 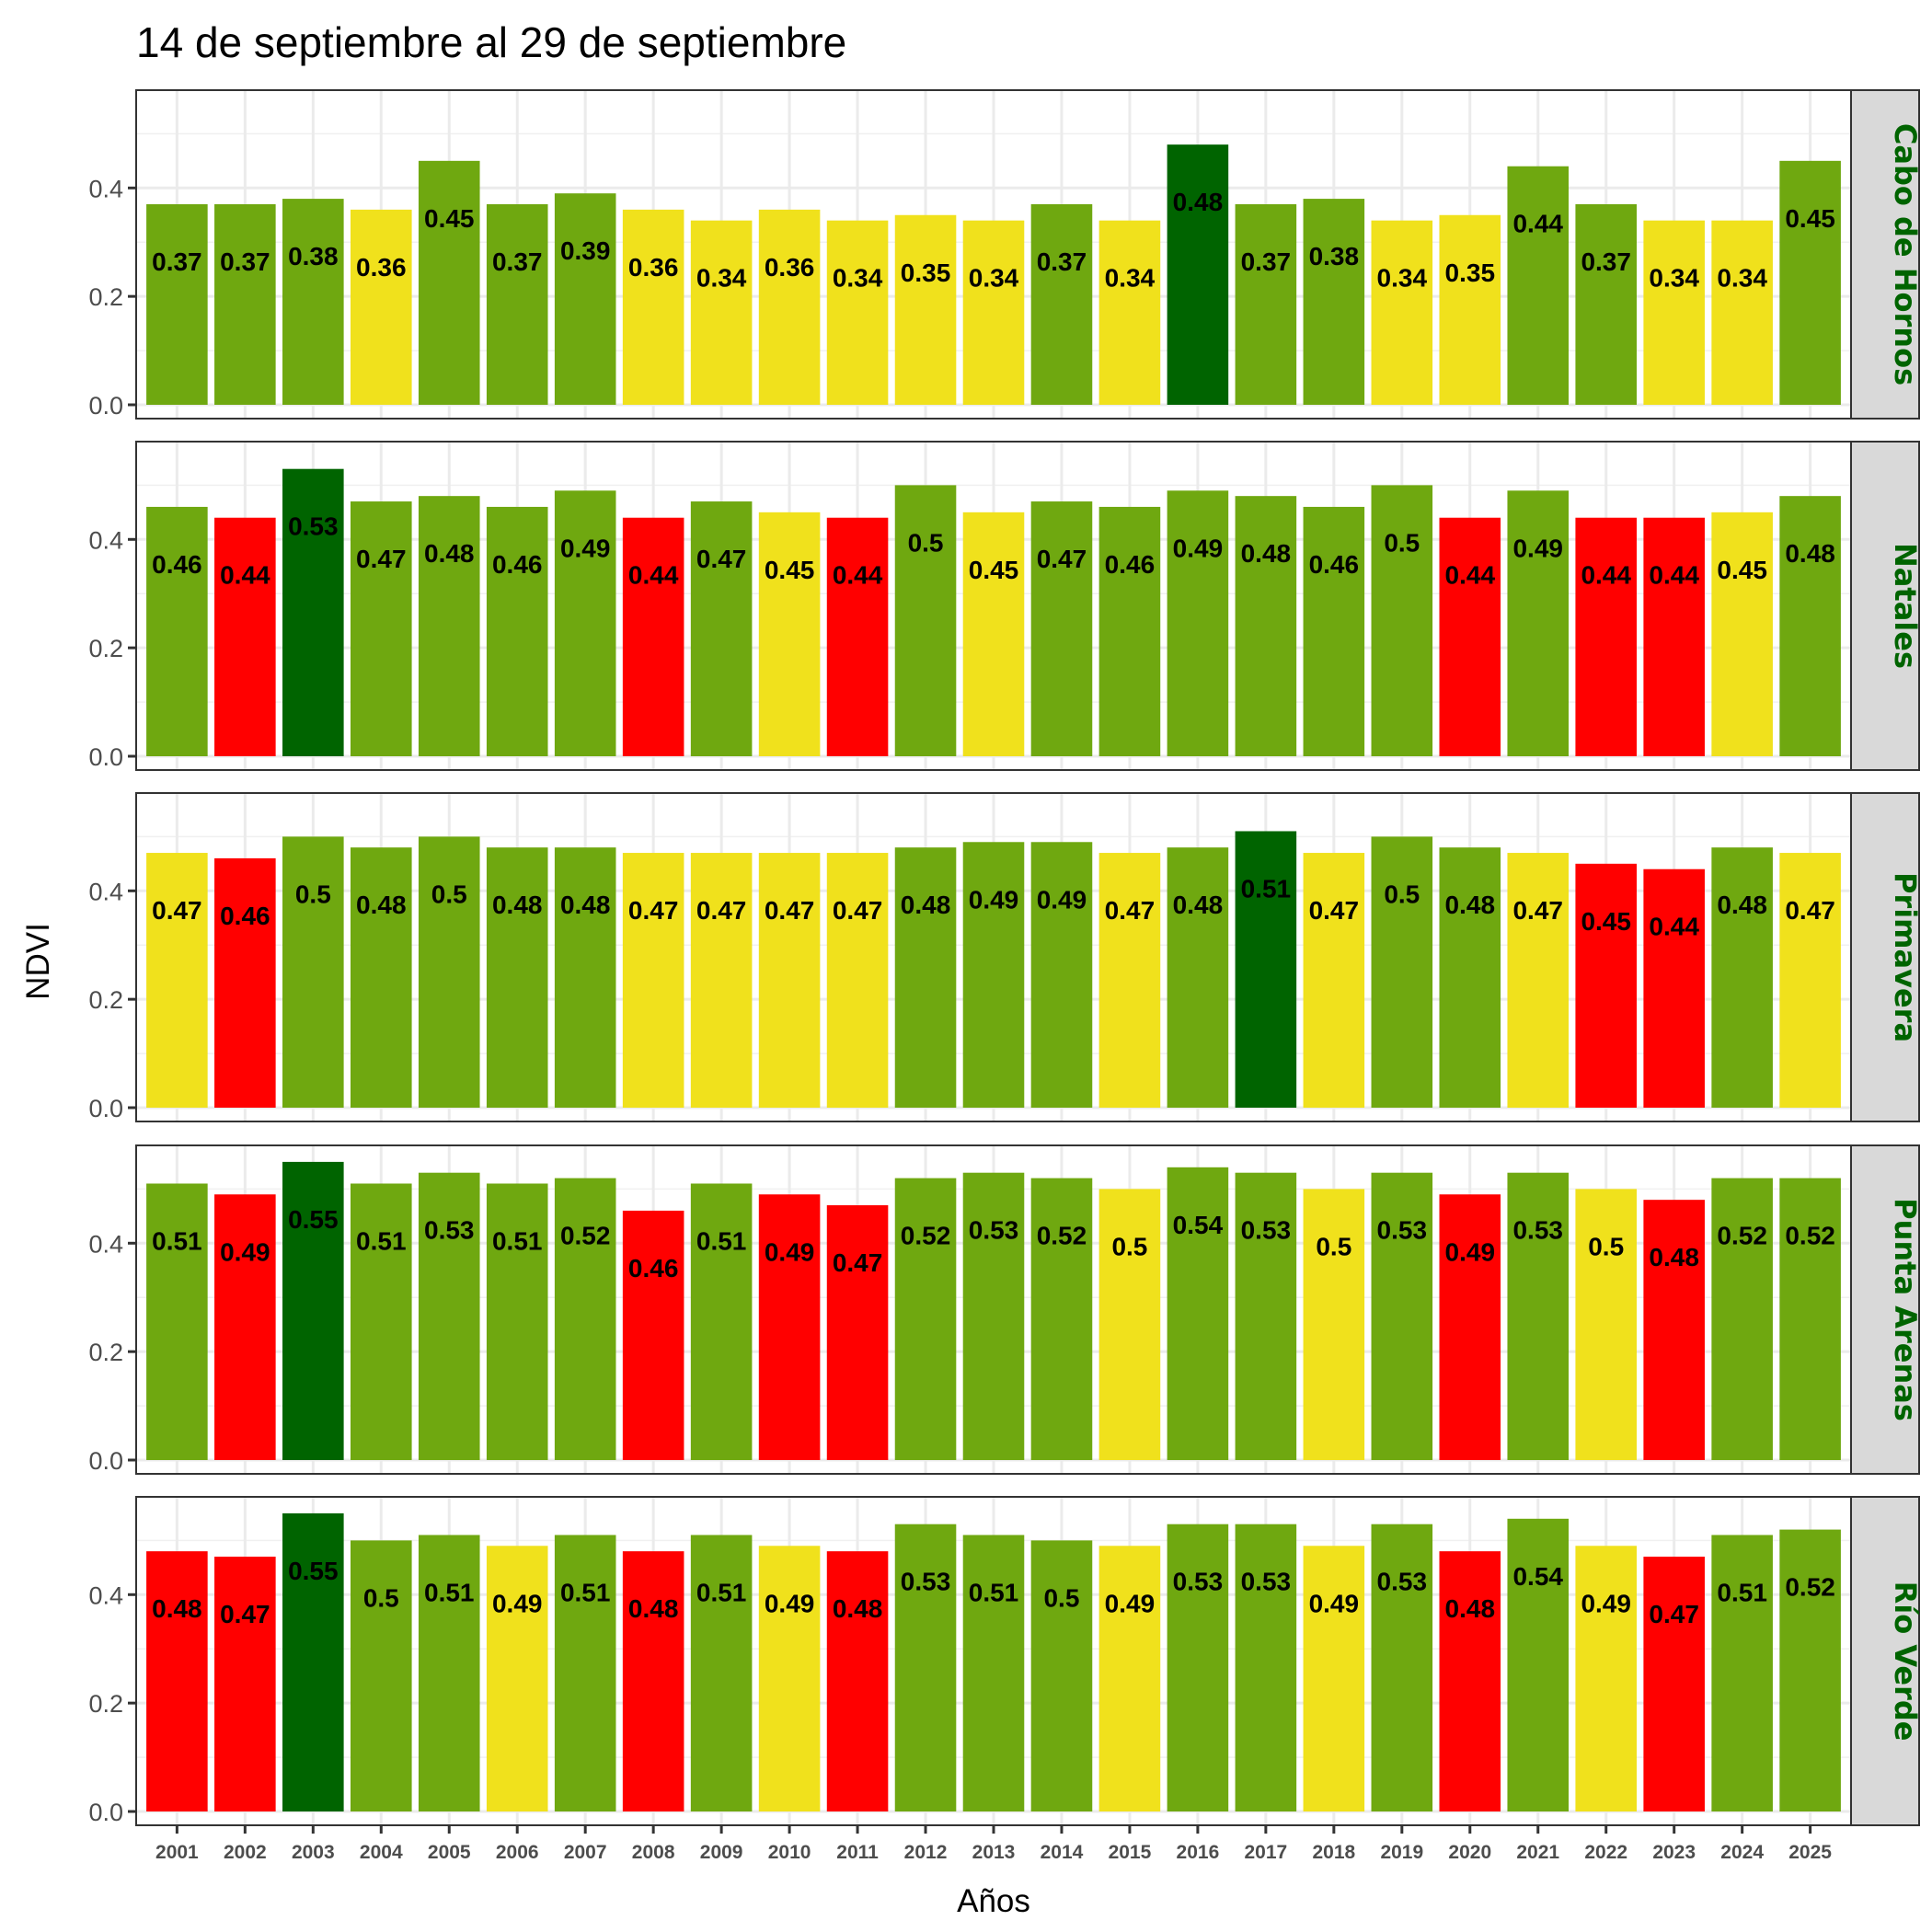 What do you see at coordinates (1062, 1852) in the screenshot?
I see `x-tick-label: 2014` at bounding box center [1062, 1852].